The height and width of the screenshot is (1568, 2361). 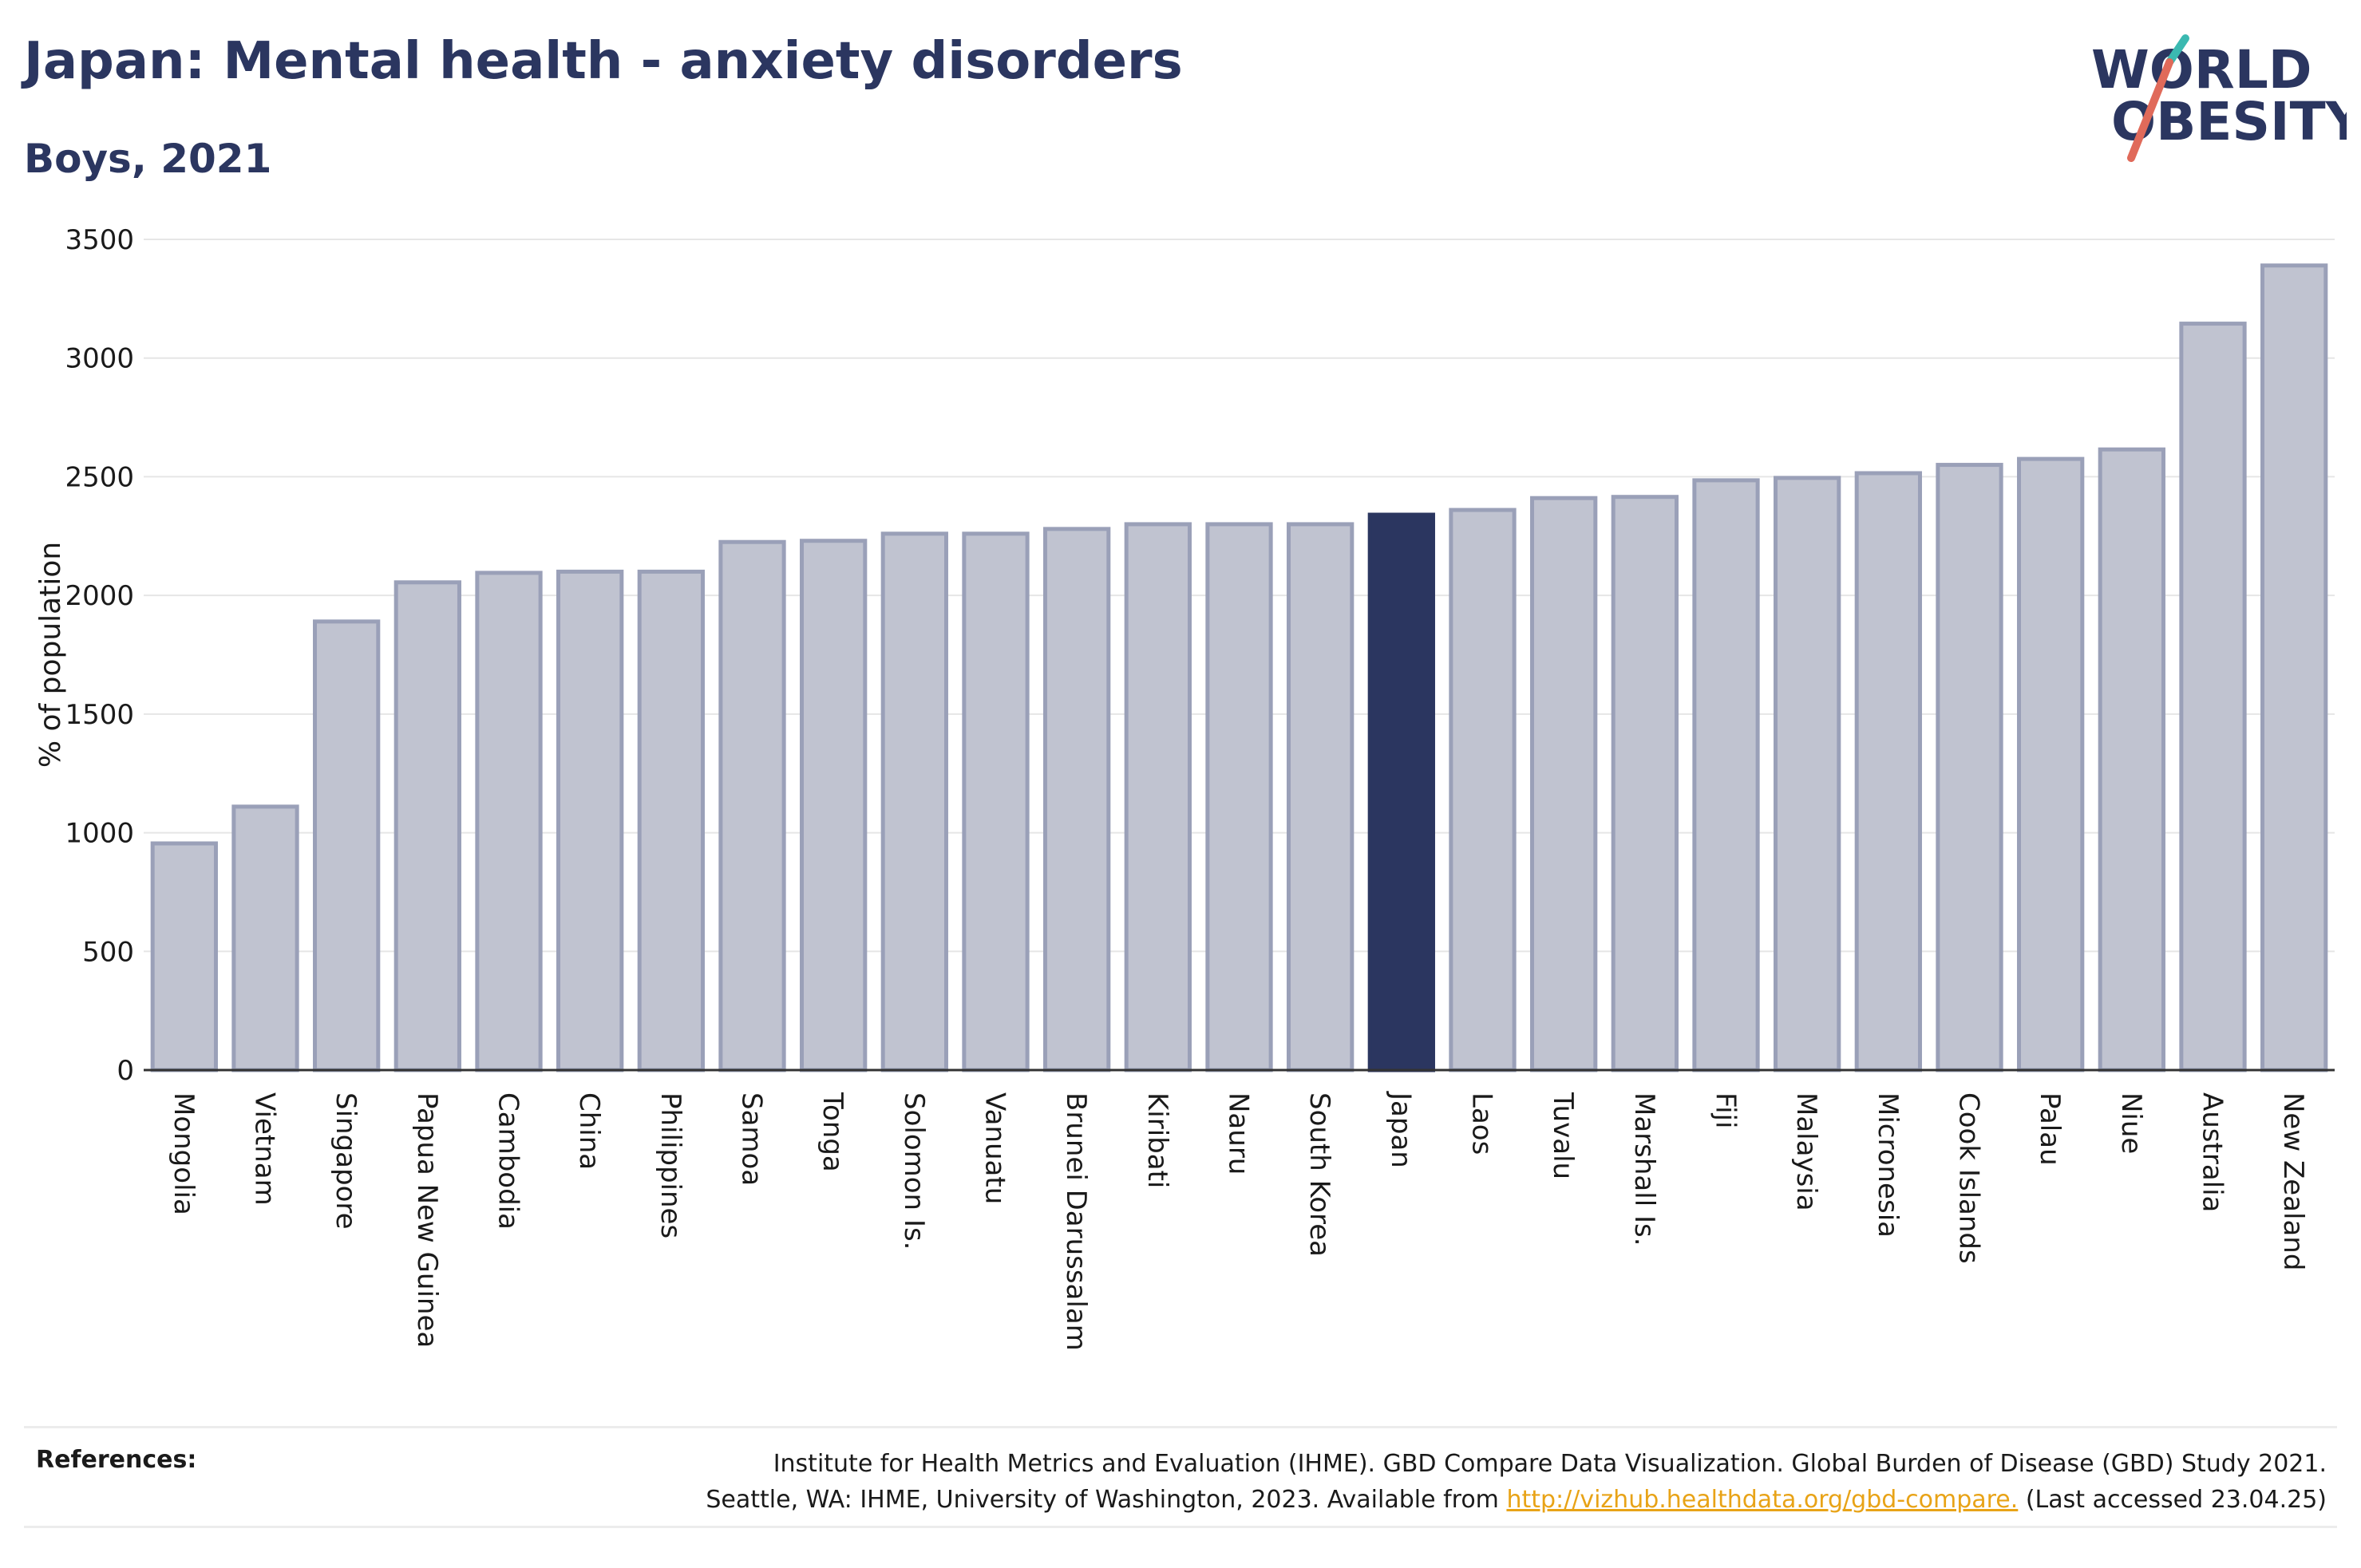 What do you see at coordinates (914, 1171) in the screenshot?
I see `x-tick-label-solomon-is-: Solomon Is.` at bounding box center [914, 1171].